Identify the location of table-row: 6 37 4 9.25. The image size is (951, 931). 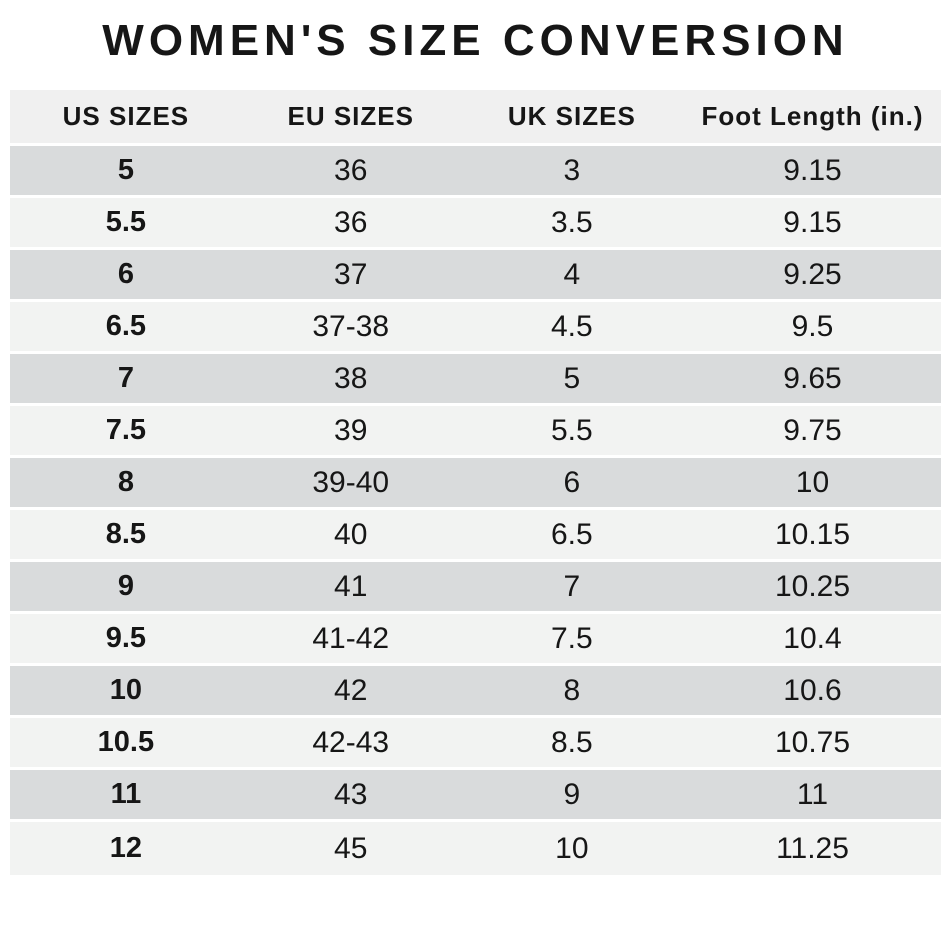
(475, 273).